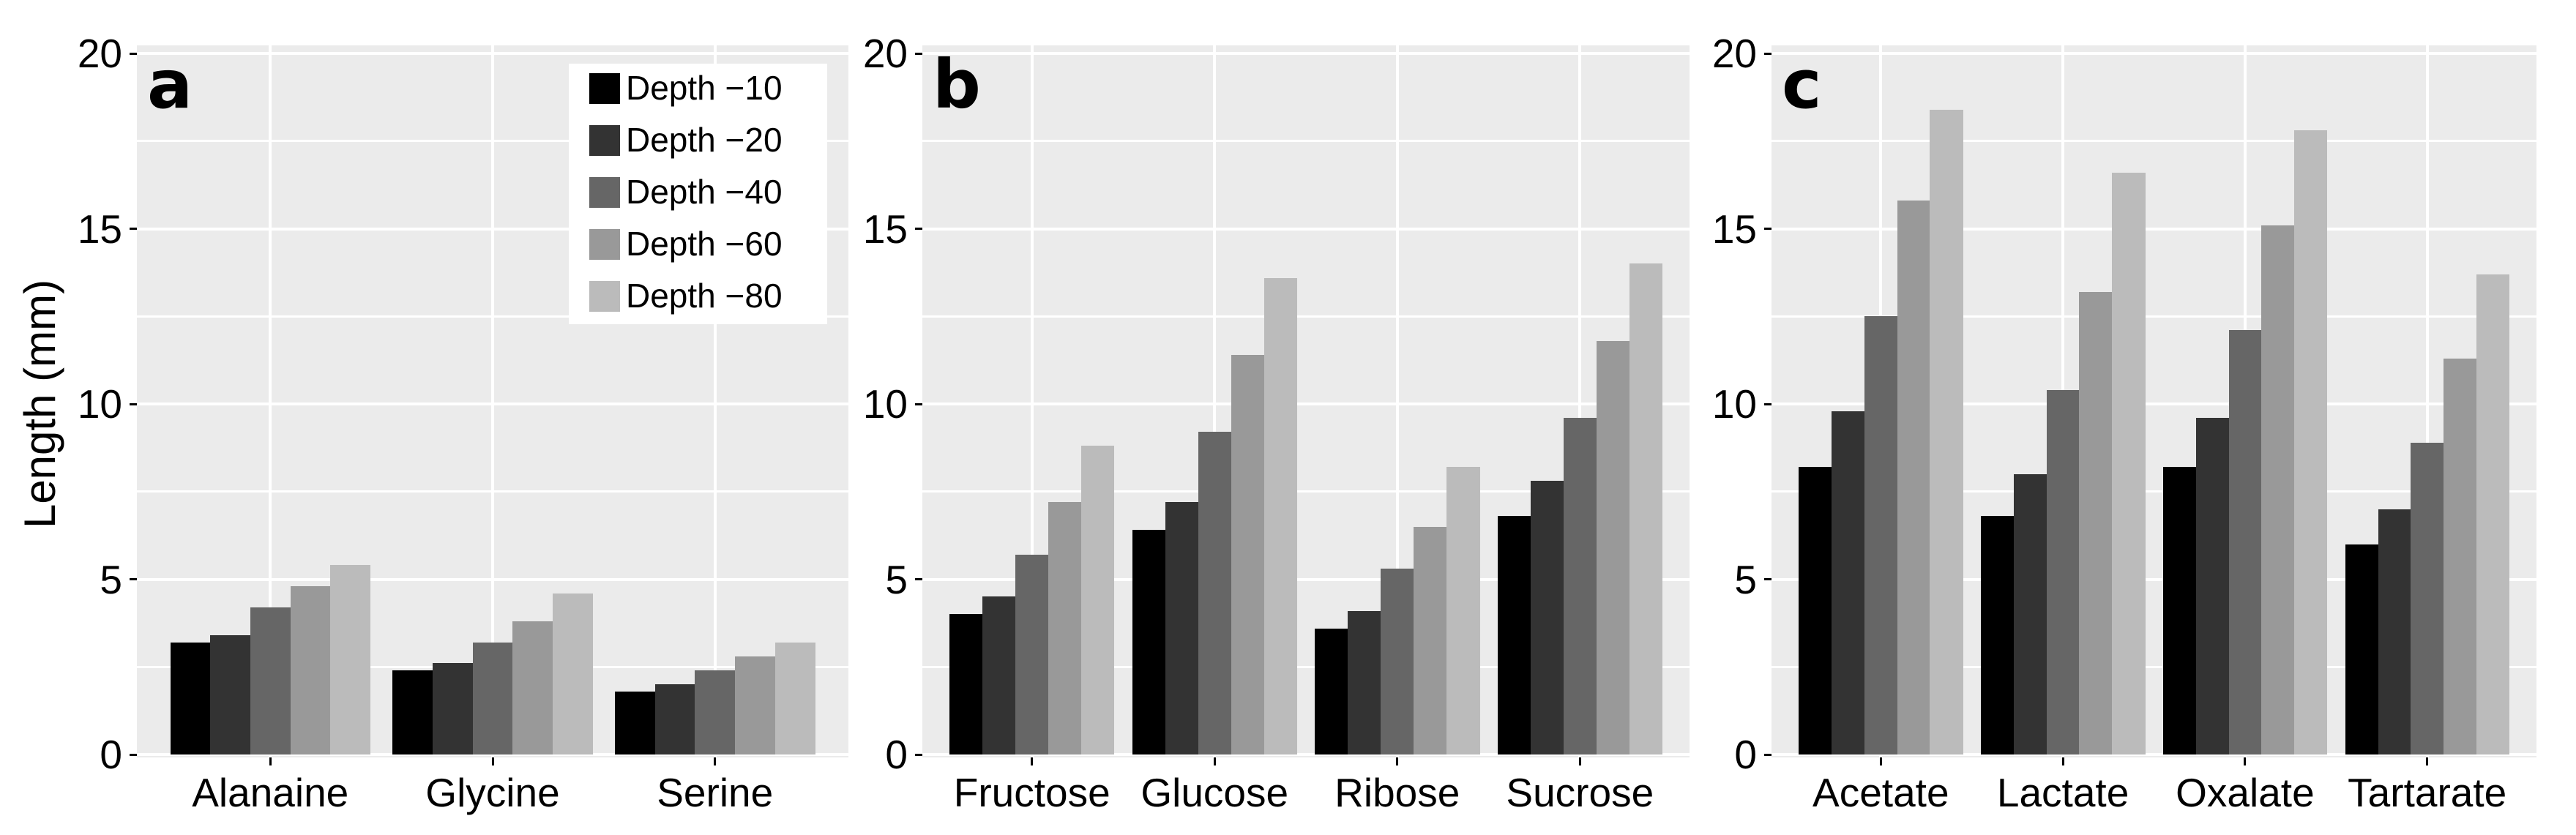  What do you see at coordinates (1580, 792) in the screenshot?
I see `x-tick-label: Sucrose` at bounding box center [1580, 792].